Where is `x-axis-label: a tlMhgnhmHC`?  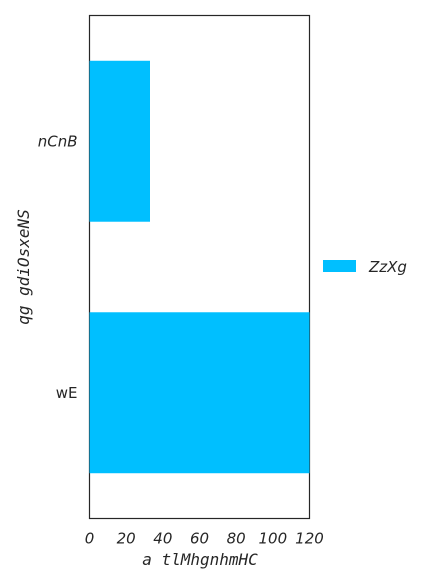
x-axis-label: a tlMhgnhmHC is located at coordinates (200, 559).